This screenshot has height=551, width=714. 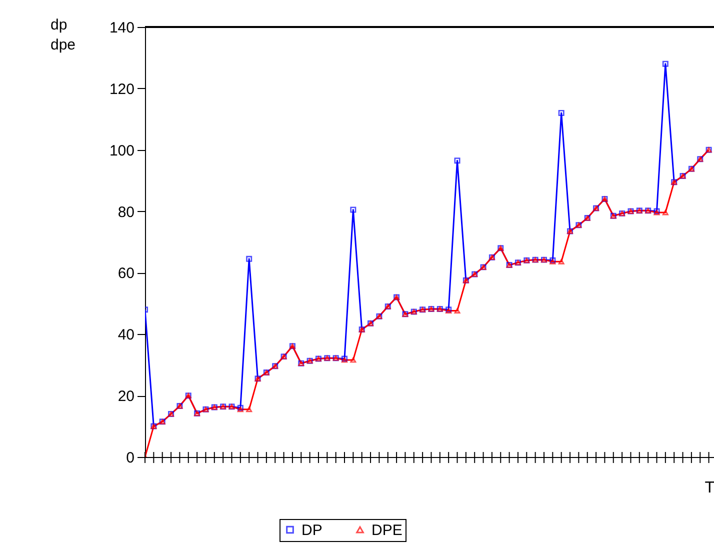 I want to click on y-tick-label: 20, so click(x=126, y=397).